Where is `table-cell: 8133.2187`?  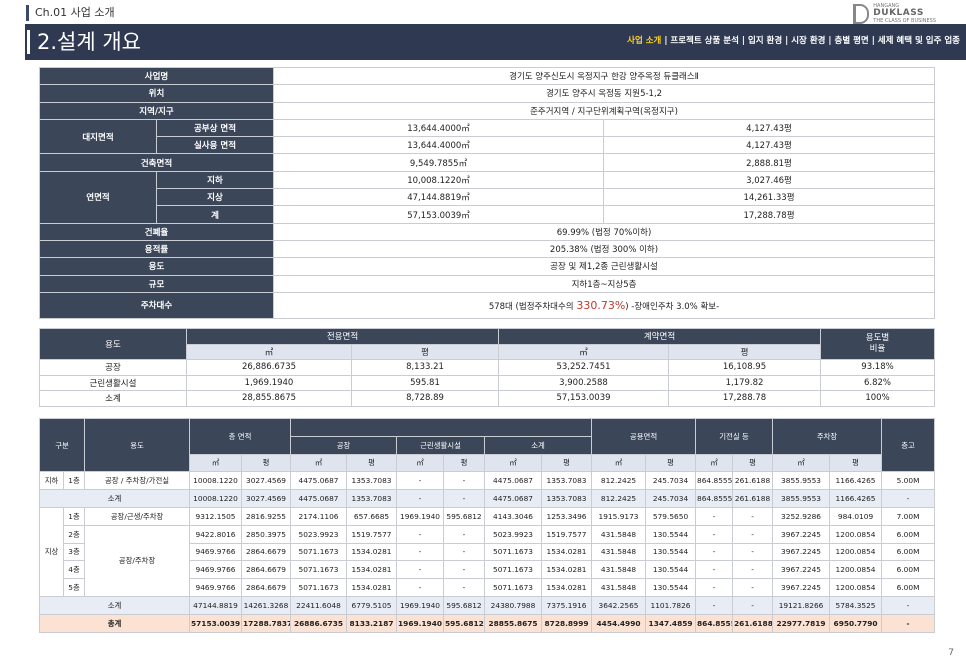 table-cell: 8133.2187 is located at coordinates (372, 623).